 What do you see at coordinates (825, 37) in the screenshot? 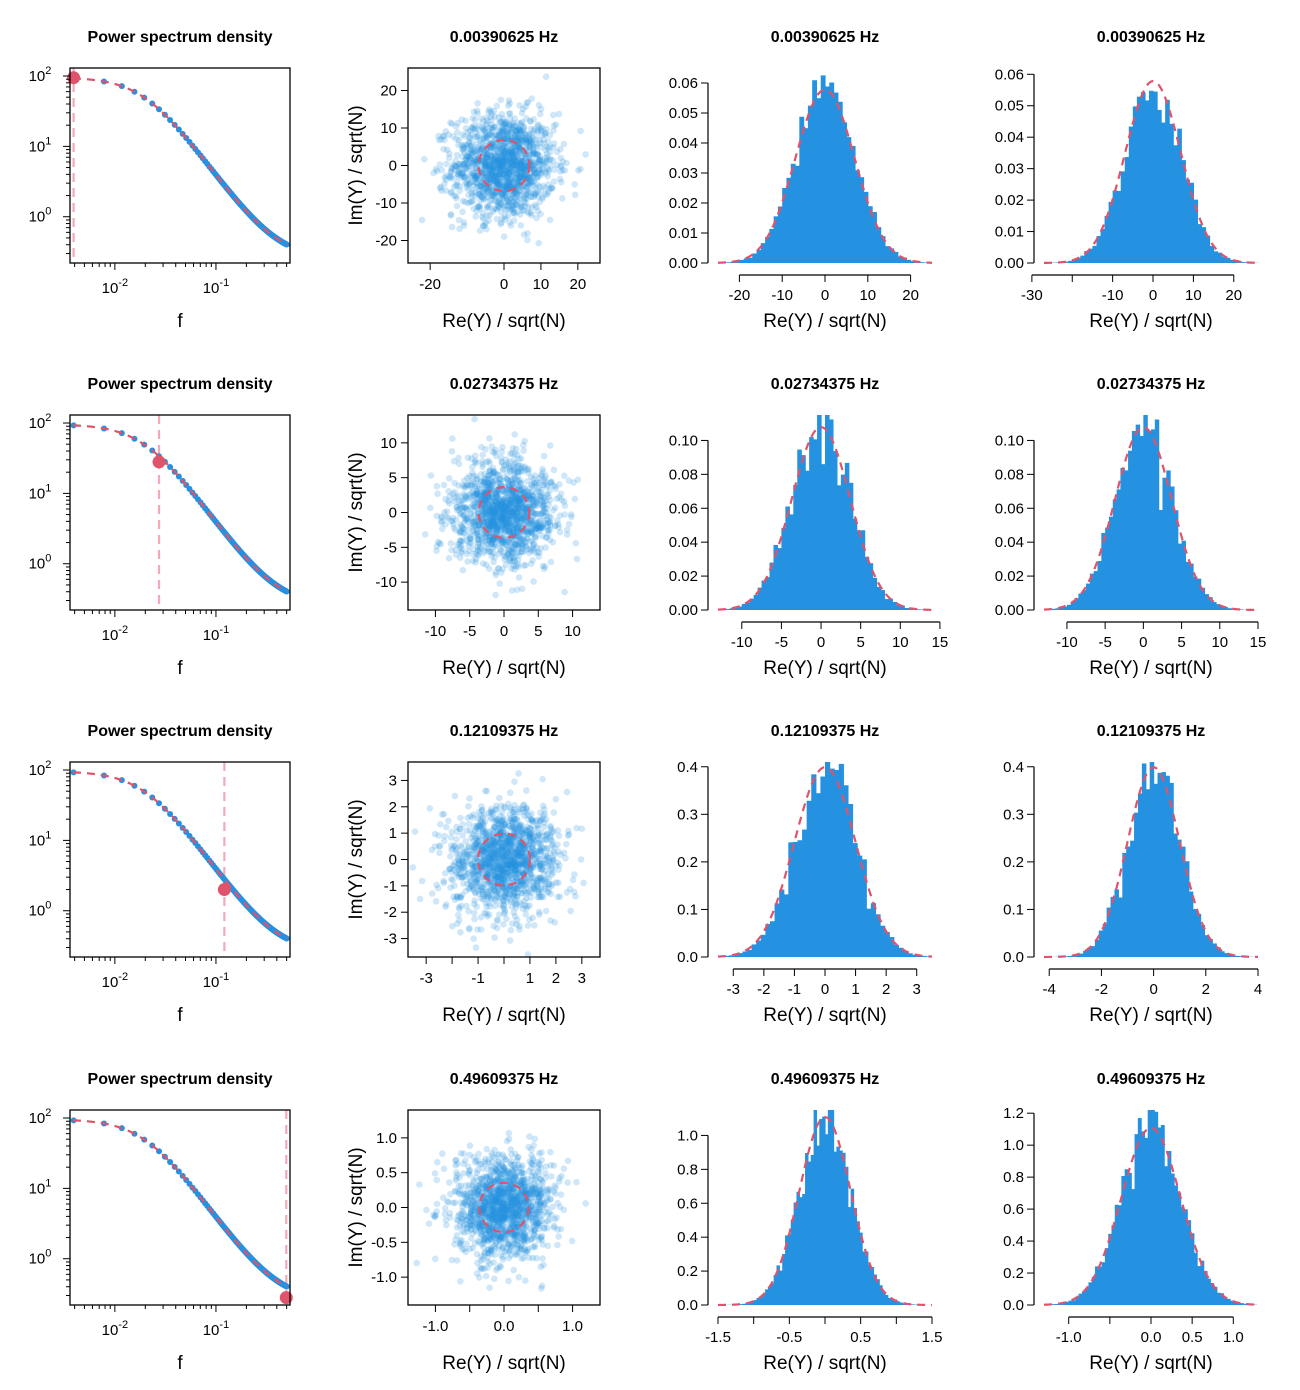
I see `panel-title: 0.00390625 Hz` at bounding box center [825, 37].